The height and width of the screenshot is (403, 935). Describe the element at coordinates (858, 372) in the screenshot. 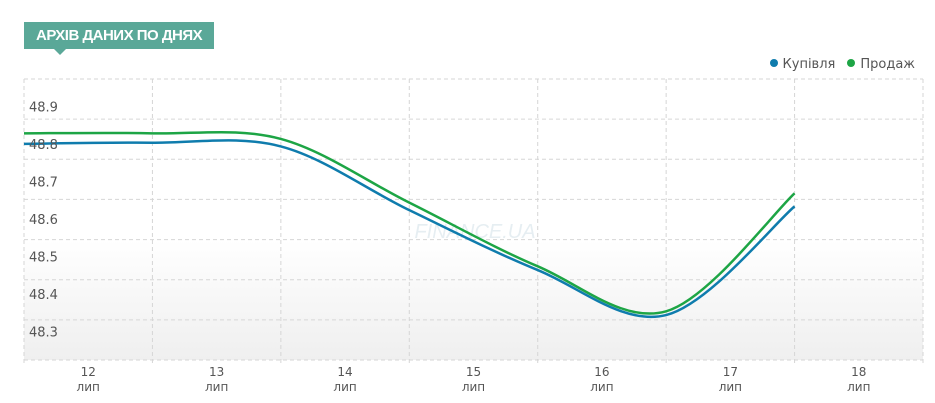

I see `x-tick-label: 18` at that location.